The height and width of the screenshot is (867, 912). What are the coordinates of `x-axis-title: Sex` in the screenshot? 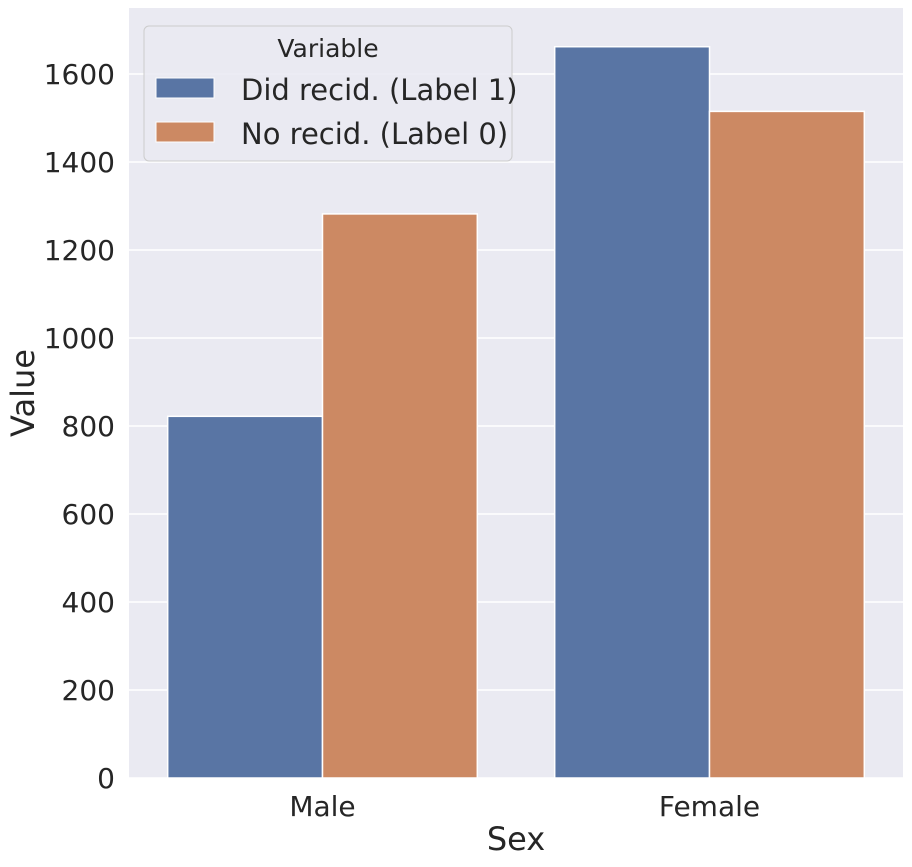 It's located at (516, 839).